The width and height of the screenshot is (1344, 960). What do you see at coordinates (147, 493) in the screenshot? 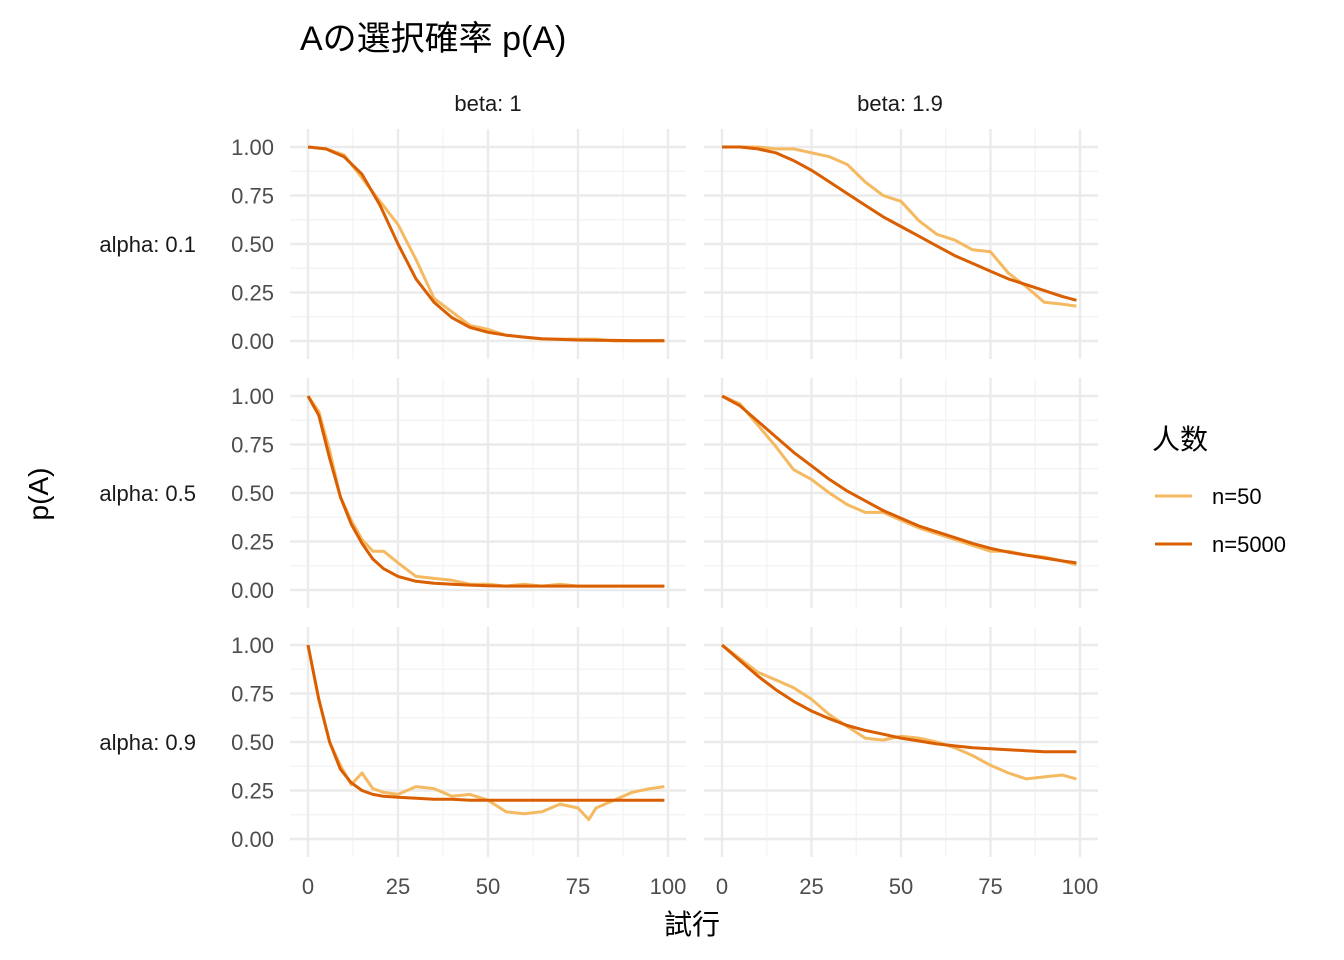
I see `row-strip-label: alpha: 0.5` at bounding box center [147, 493].